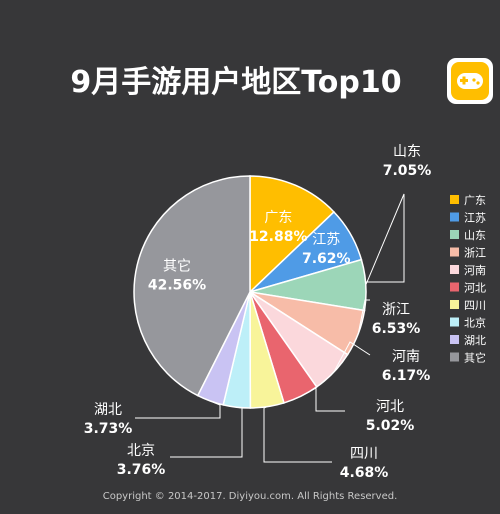 This screenshot has width=500, height=514. Describe the element at coordinates (475, 200) in the screenshot. I see `legend-label-0: 广东` at that location.